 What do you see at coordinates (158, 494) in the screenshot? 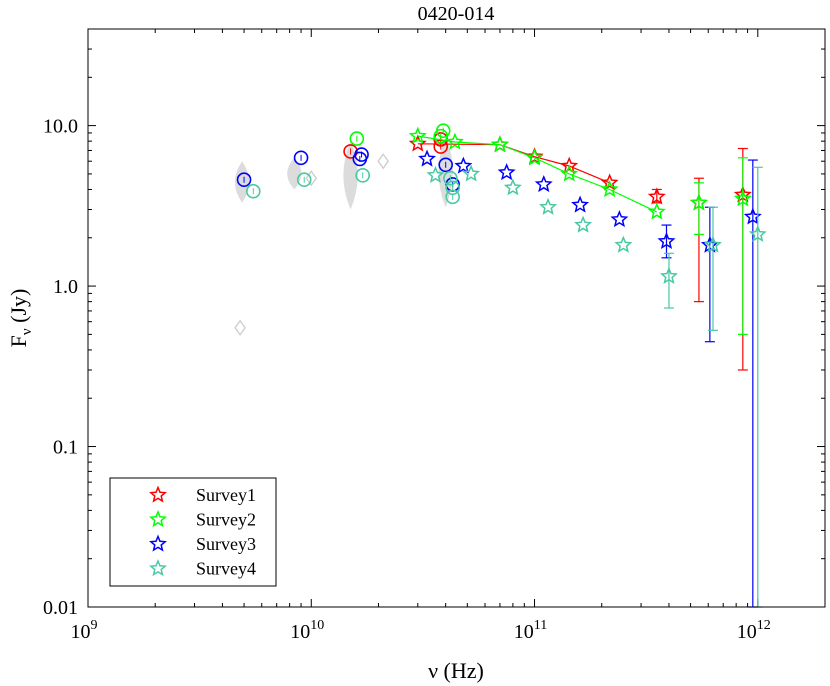
I see `legend-marker-survey1` at bounding box center [158, 494].